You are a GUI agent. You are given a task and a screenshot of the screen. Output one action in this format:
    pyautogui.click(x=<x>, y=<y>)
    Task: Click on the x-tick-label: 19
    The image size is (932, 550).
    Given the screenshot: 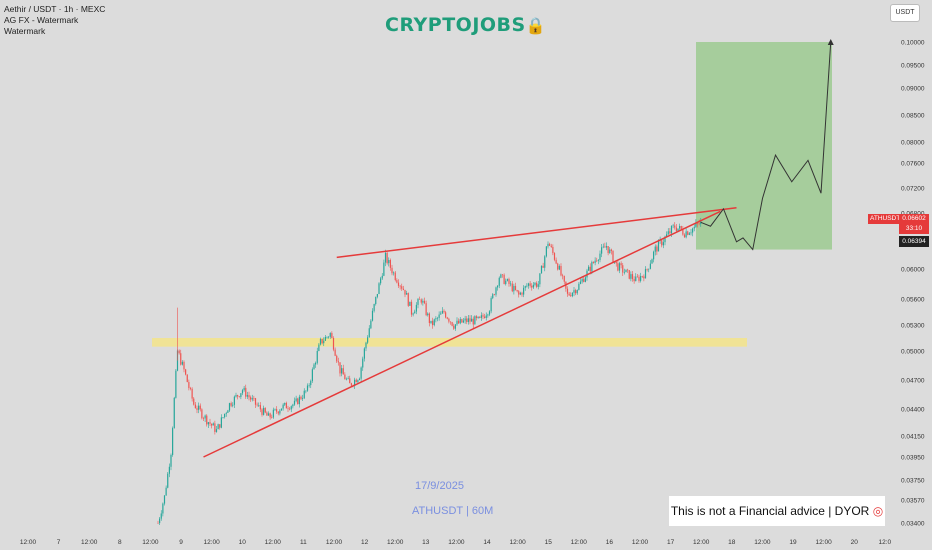 What is the action you would take?
    pyautogui.click(x=793, y=542)
    